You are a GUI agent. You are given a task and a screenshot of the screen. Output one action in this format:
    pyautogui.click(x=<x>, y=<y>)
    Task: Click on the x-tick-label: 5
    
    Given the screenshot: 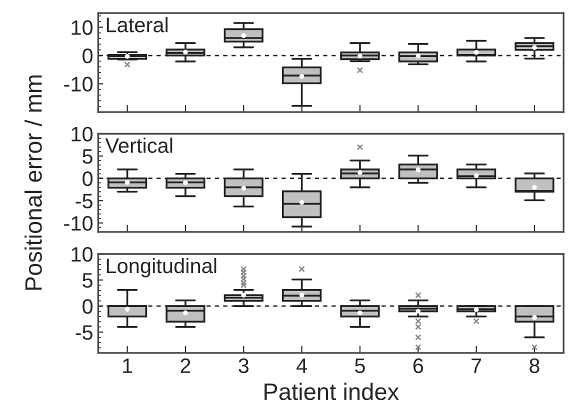 What is the action you would take?
    pyautogui.click(x=360, y=366)
    